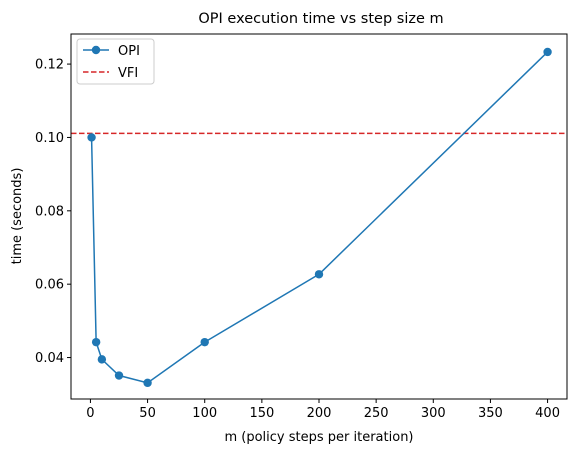  I want to click on y-tick-label: 0.08, so click(49, 211).